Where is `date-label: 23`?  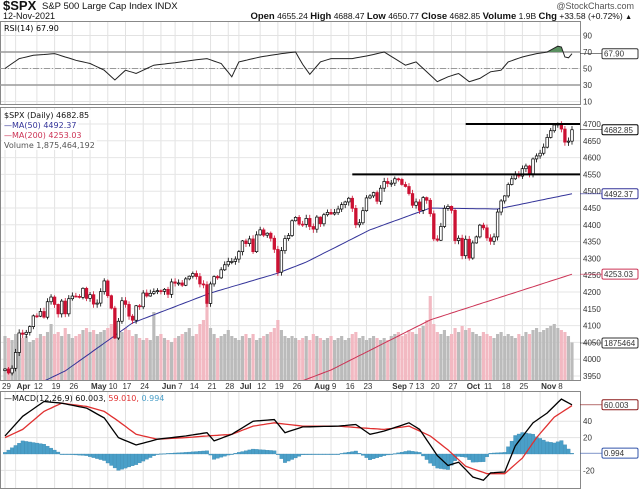
date-label: 23 is located at coordinates (367, 386).